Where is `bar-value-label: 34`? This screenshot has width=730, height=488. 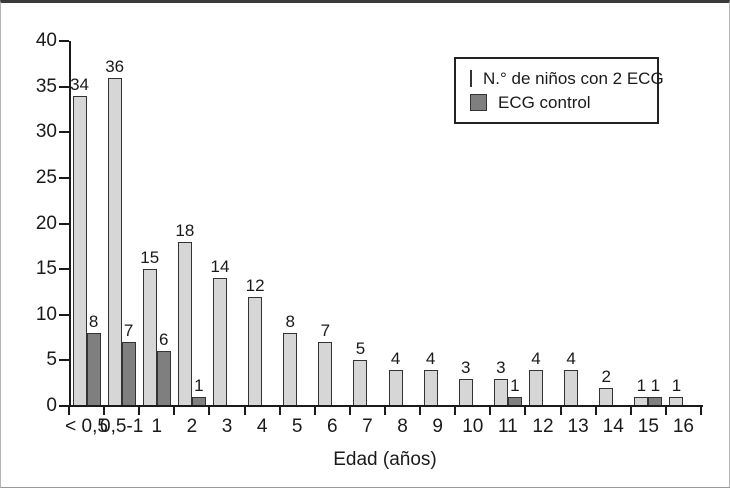 bar-value-label: 34 is located at coordinates (79, 84).